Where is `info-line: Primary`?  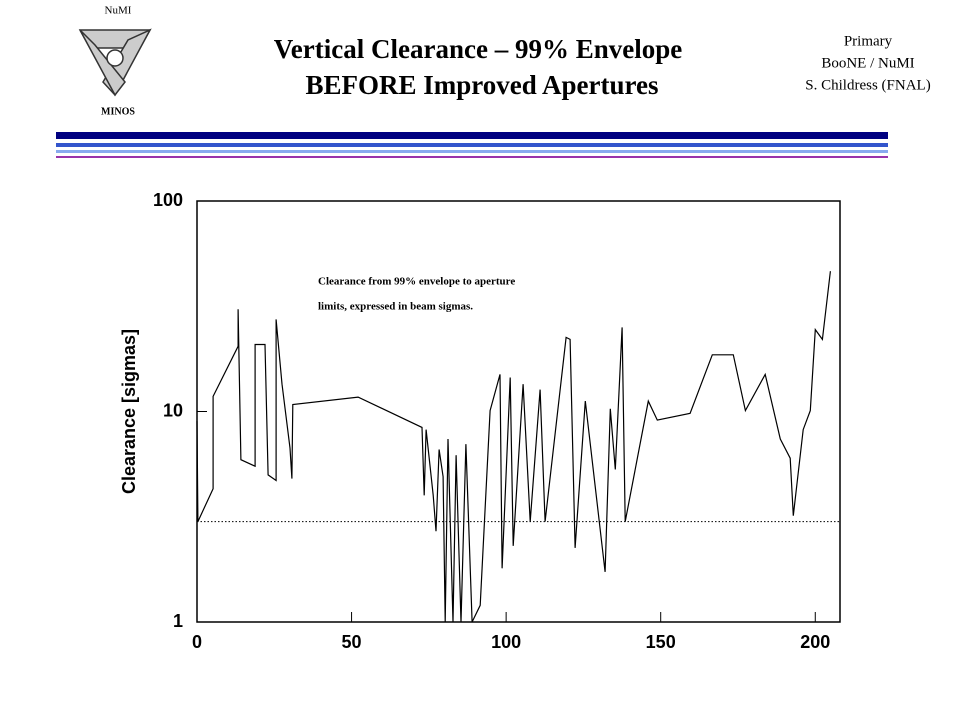
info-line: Primary is located at coordinates (868, 41).